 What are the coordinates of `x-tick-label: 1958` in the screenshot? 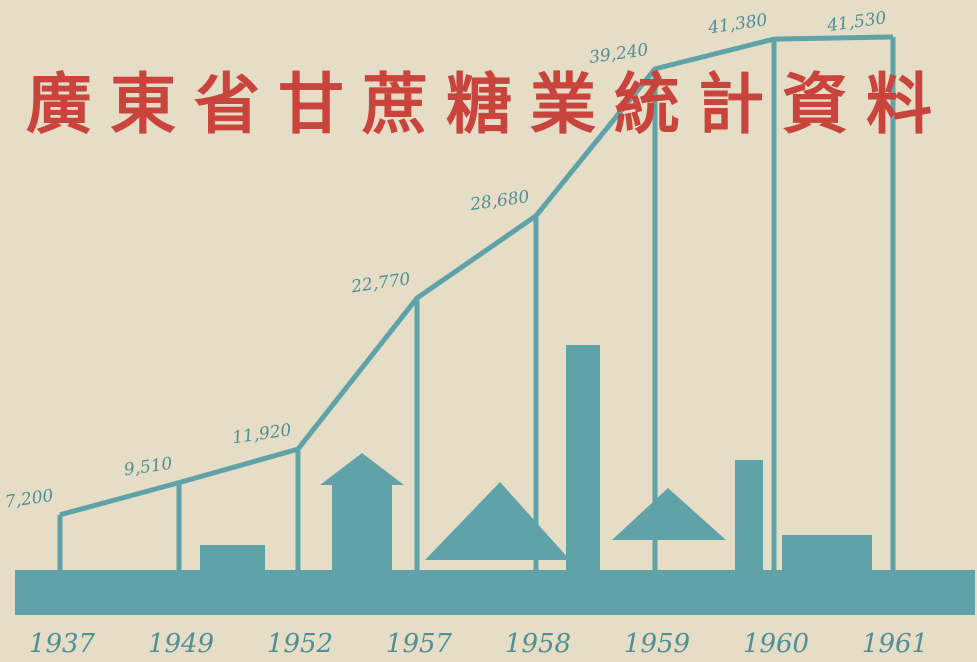 It's located at (538, 644).